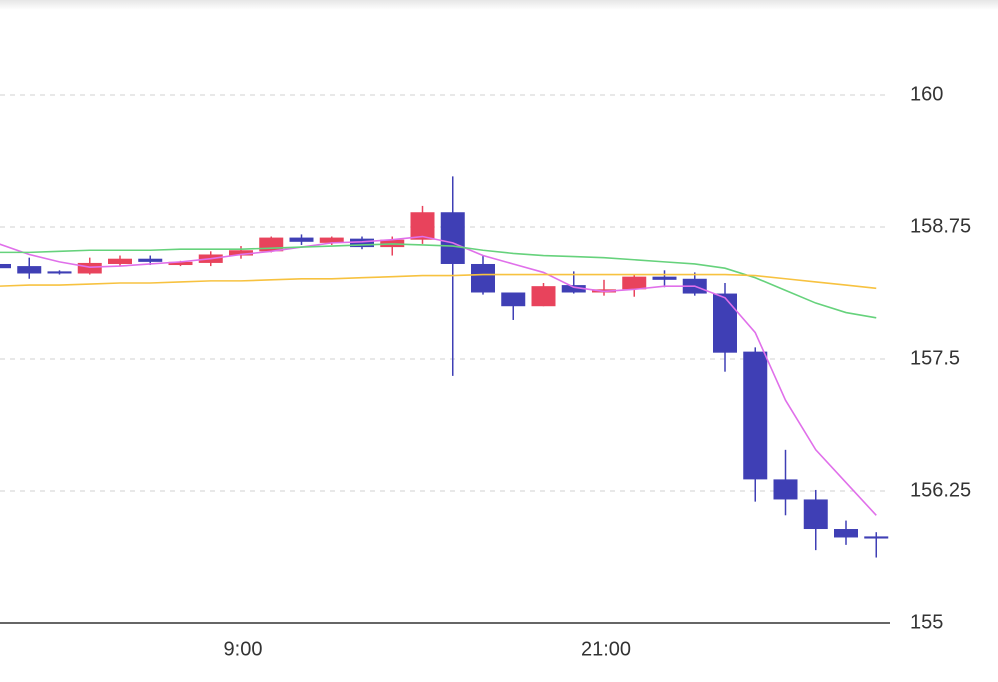 This screenshot has height=682, width=998. What do you see at coordinates (606, 649) in the screenshot?
I see `x-tick-label: 21:00` at bounding box center [606, 649].